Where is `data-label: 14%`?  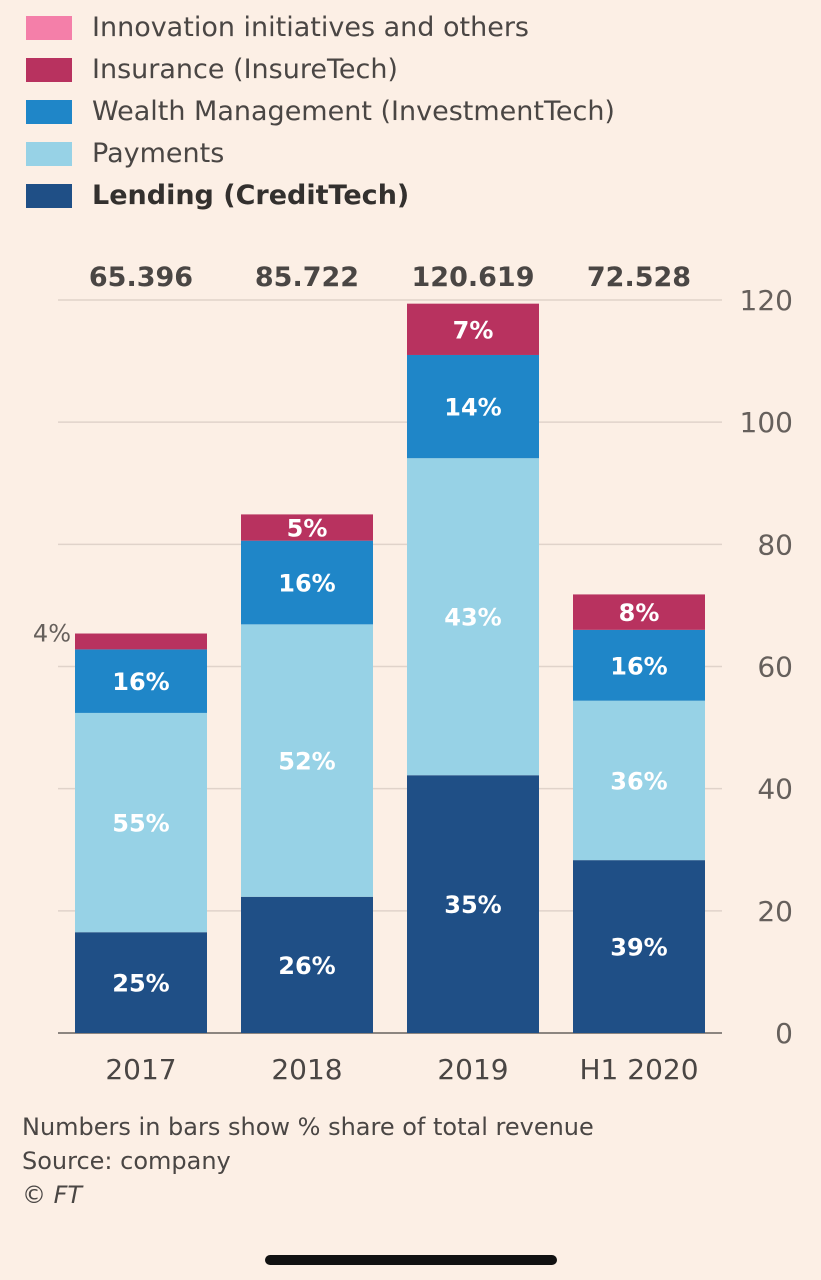 data-label: 14% is located at coordinates (472, 408).